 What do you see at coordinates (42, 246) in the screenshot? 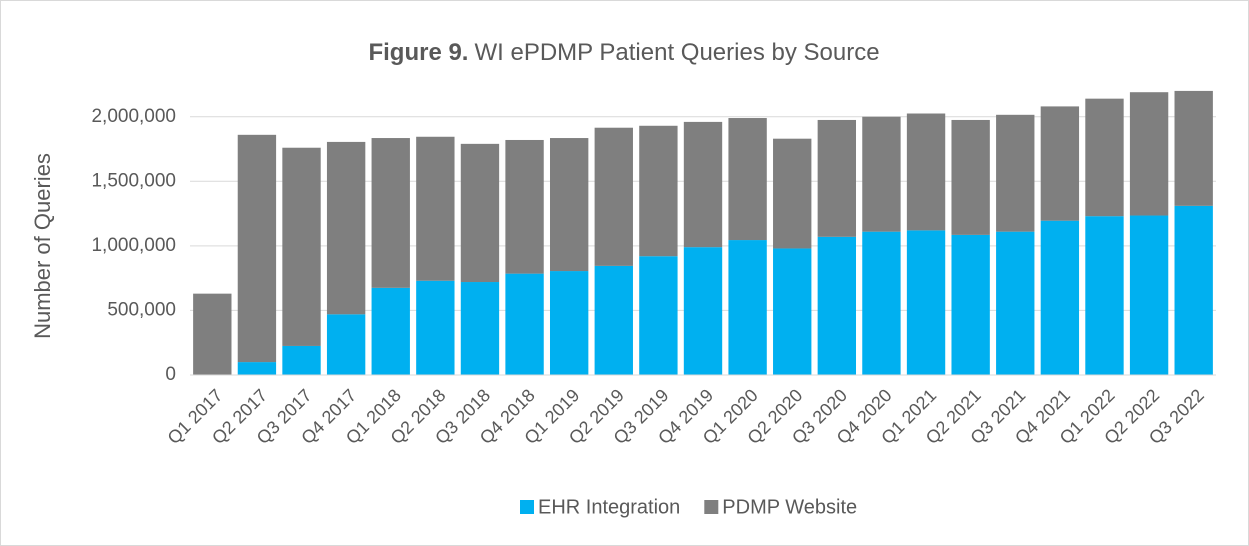
I see `y-axis-label: Number of Queries` at bounding box center [42, 246].